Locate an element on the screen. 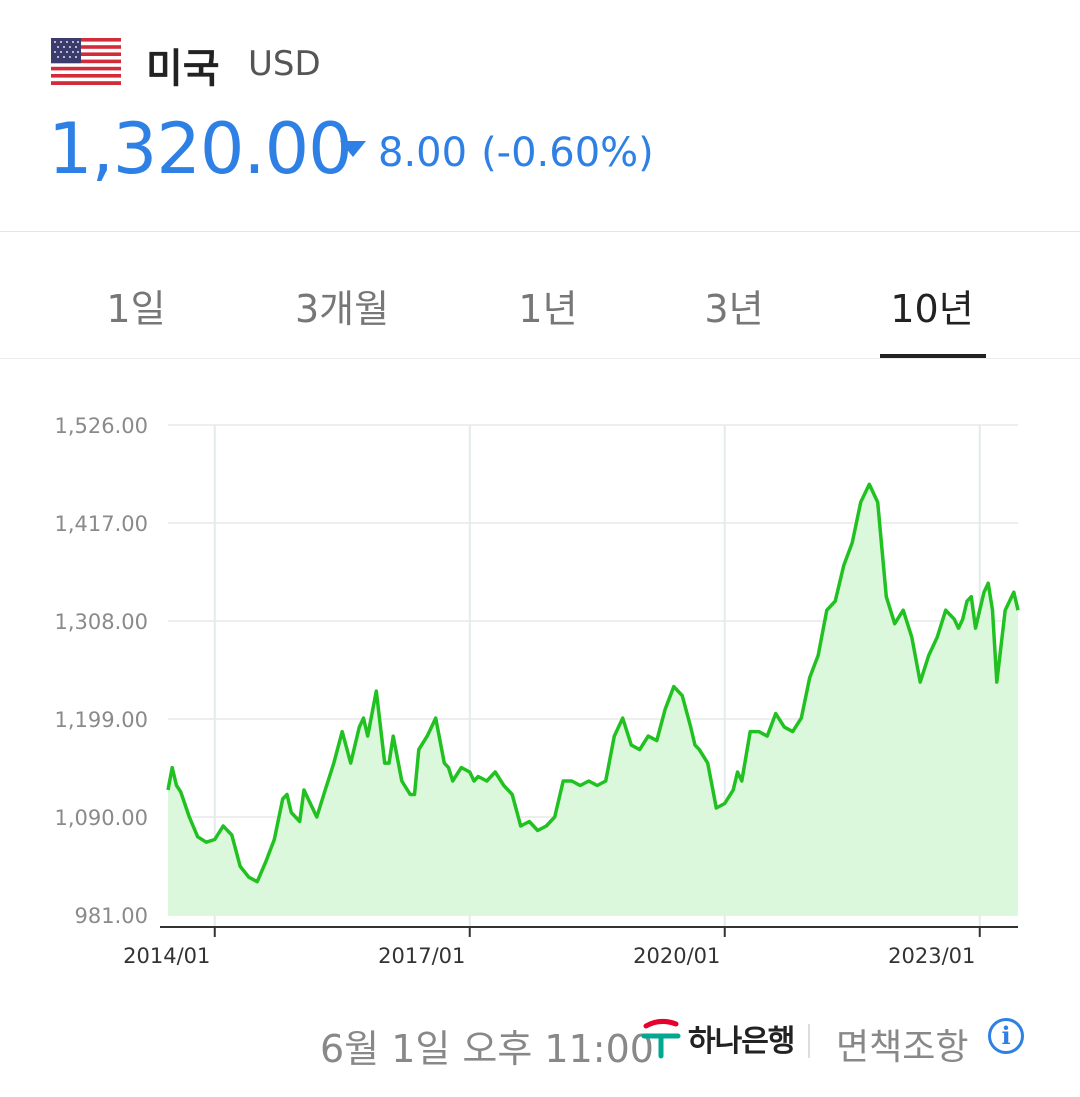 The image size is (1080, 1097). x-tick-label: 2023/01 is located at coordinates (931, 956).